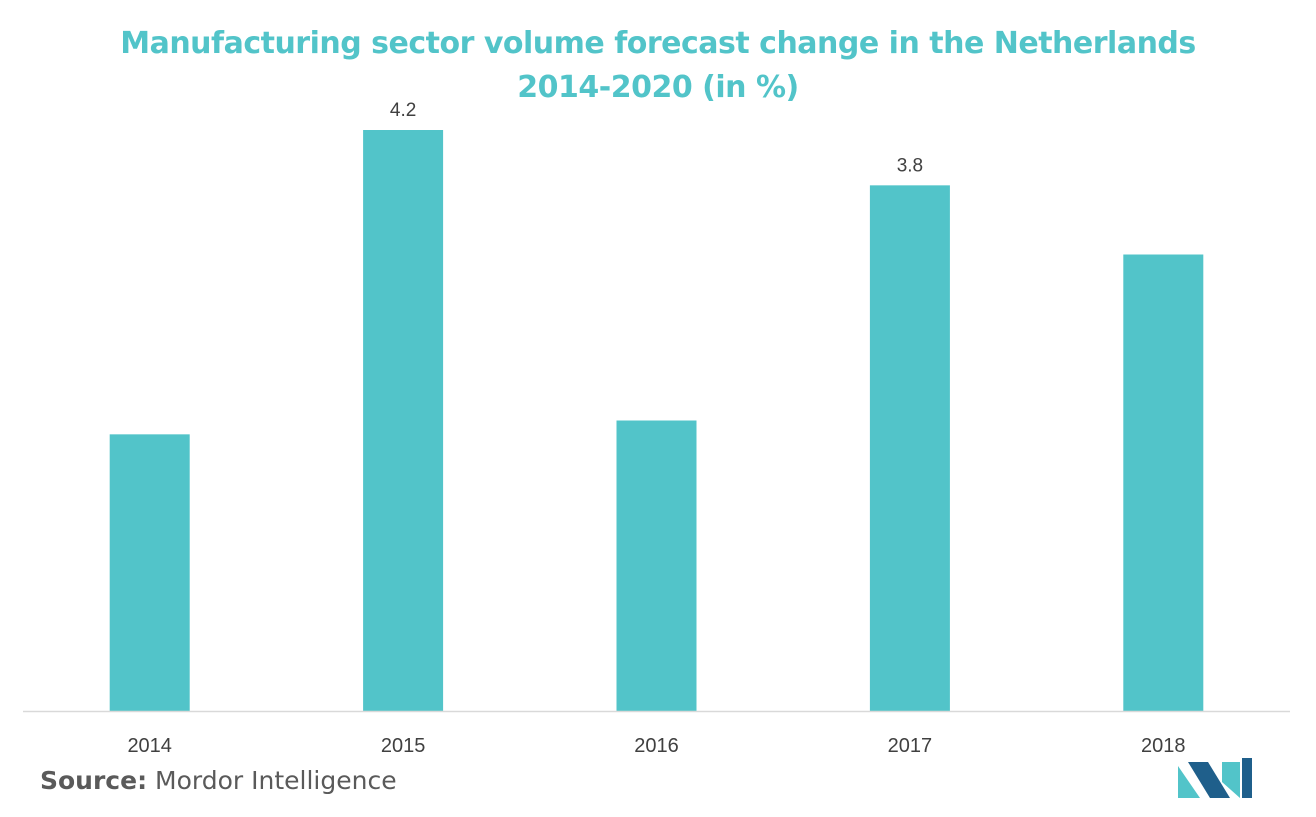 This screenshot has height=817, width=1316. Describe the element at coordinates (909, 448) in the screenshot. I see `bar-2017` at that location.